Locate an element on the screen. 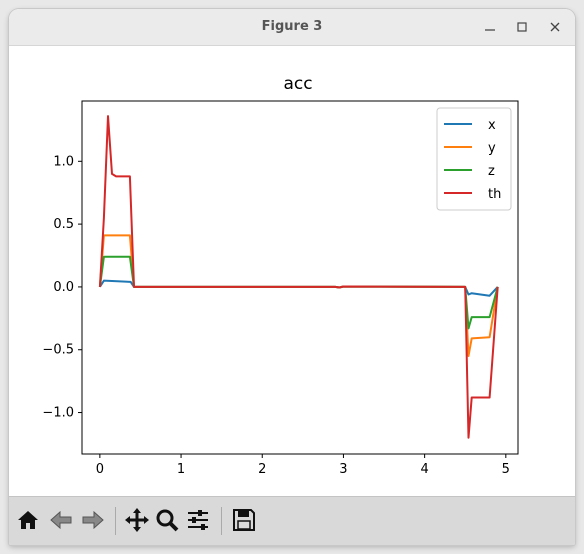  forward-button is located at coordinates (93, 520).